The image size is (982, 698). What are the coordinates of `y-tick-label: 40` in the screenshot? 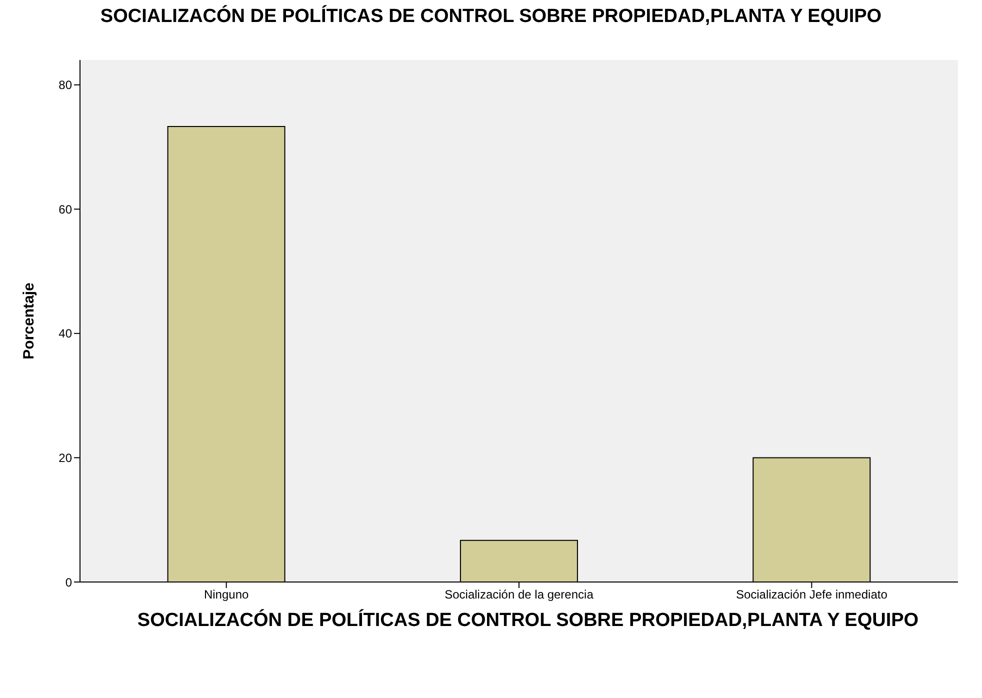 It's located at (65, 333).